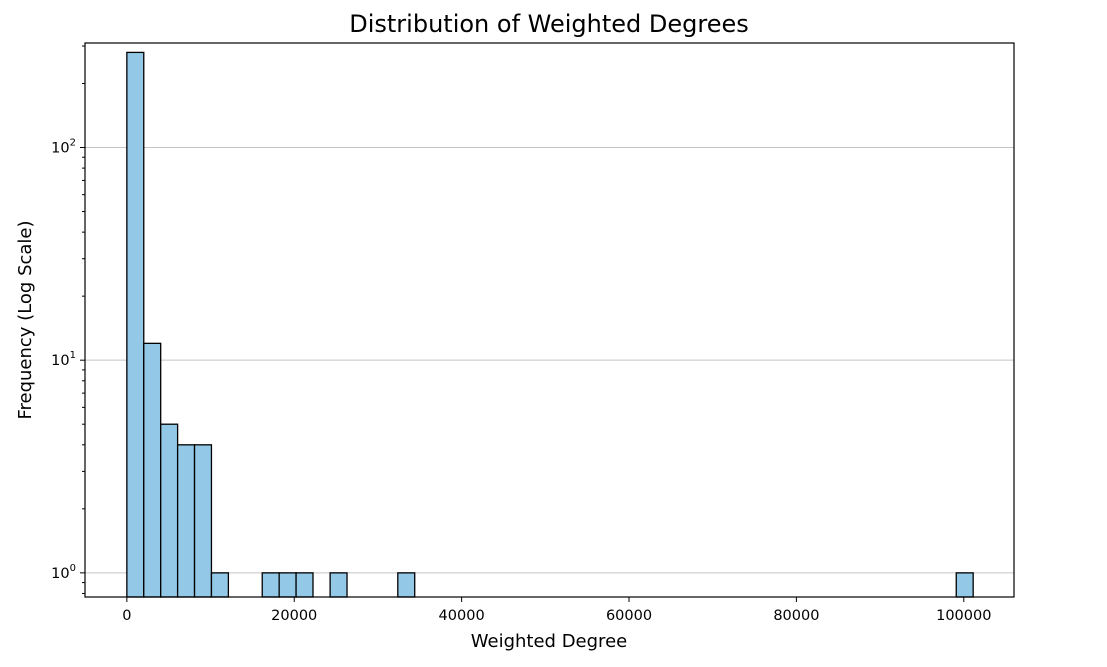 The height and width of the screenshot is (667, 1107). Describe the element at coordinates (556, 610) in the screenshot. I see `x-axis: 0 20000 40000 60000 80000 100000` at that location.